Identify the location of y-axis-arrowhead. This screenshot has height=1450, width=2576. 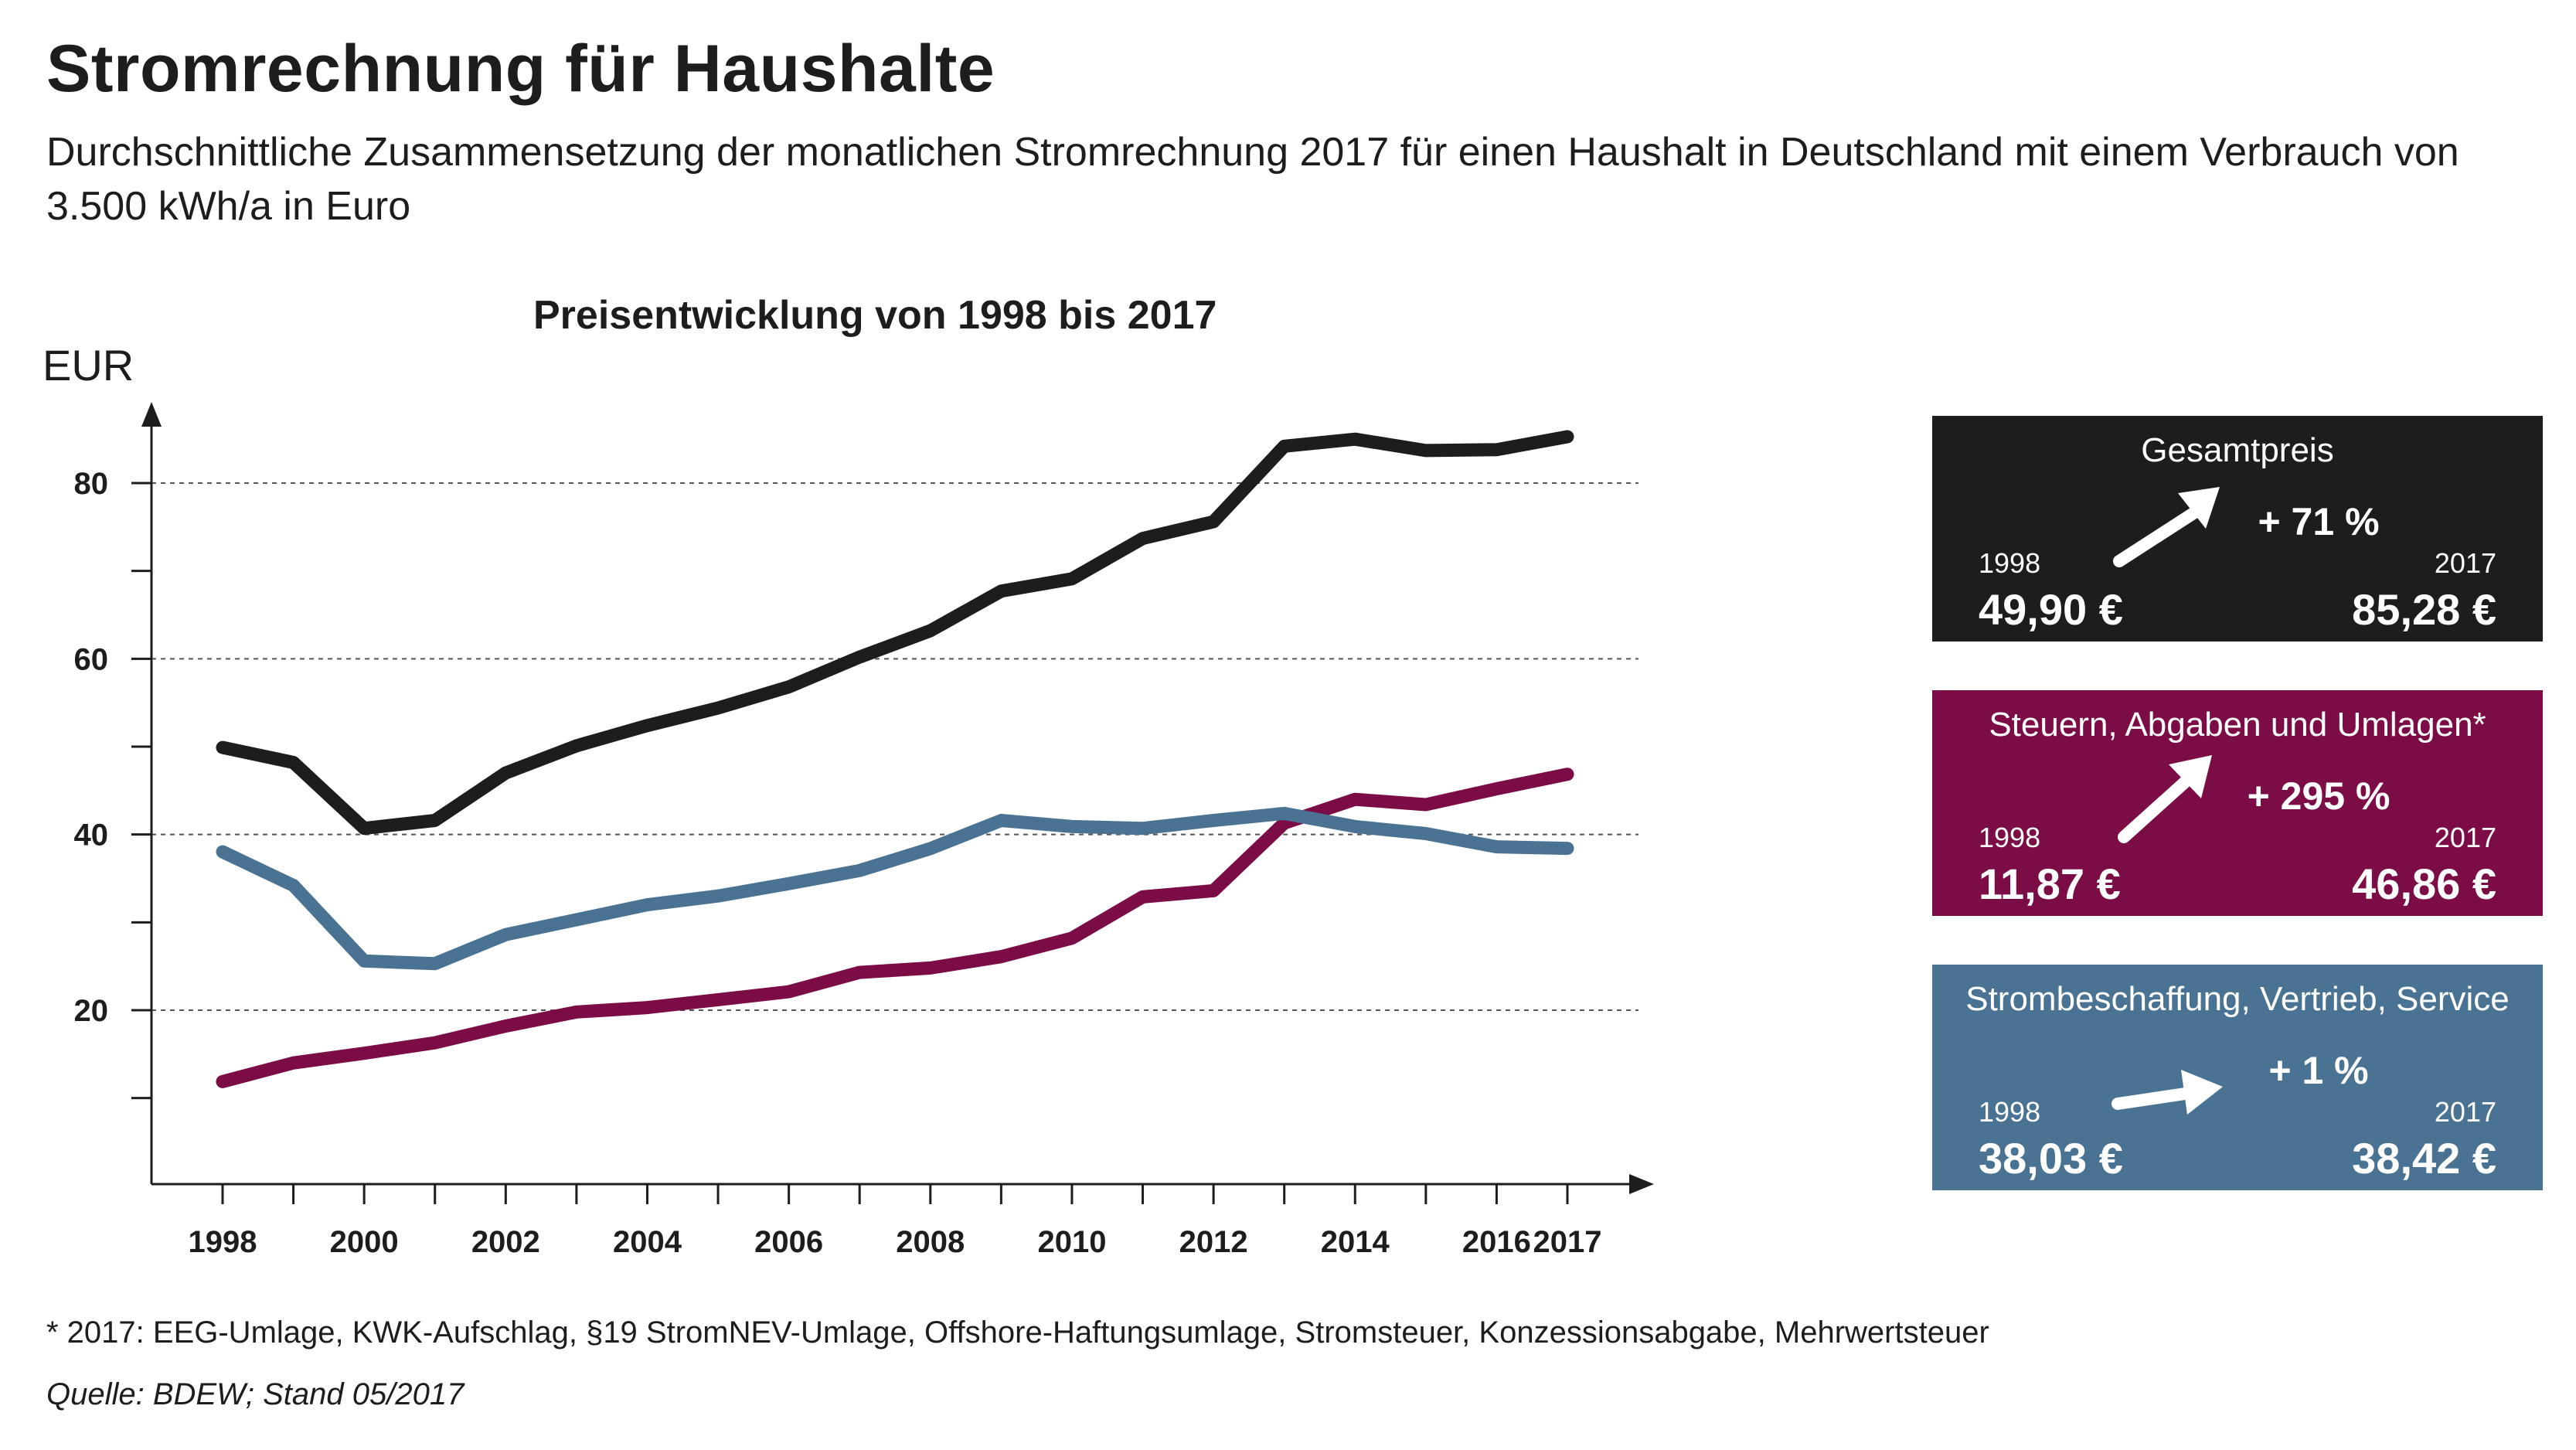
(151, 414).